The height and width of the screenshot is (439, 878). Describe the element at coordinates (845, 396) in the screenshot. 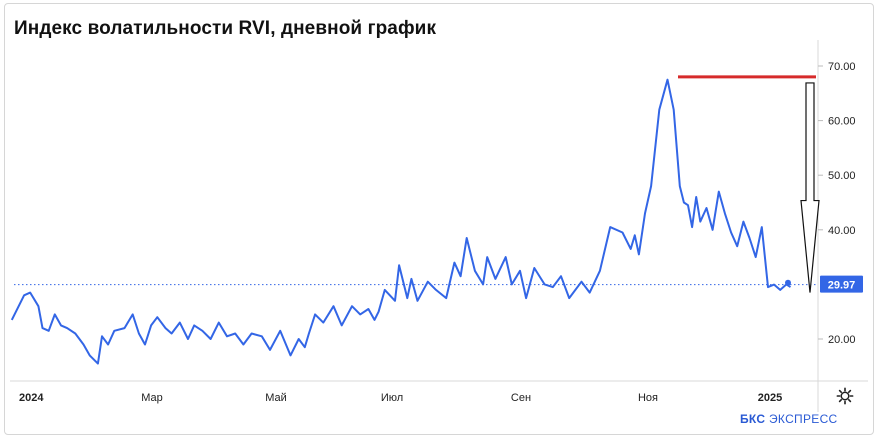

I see `gear-icon` at that location.